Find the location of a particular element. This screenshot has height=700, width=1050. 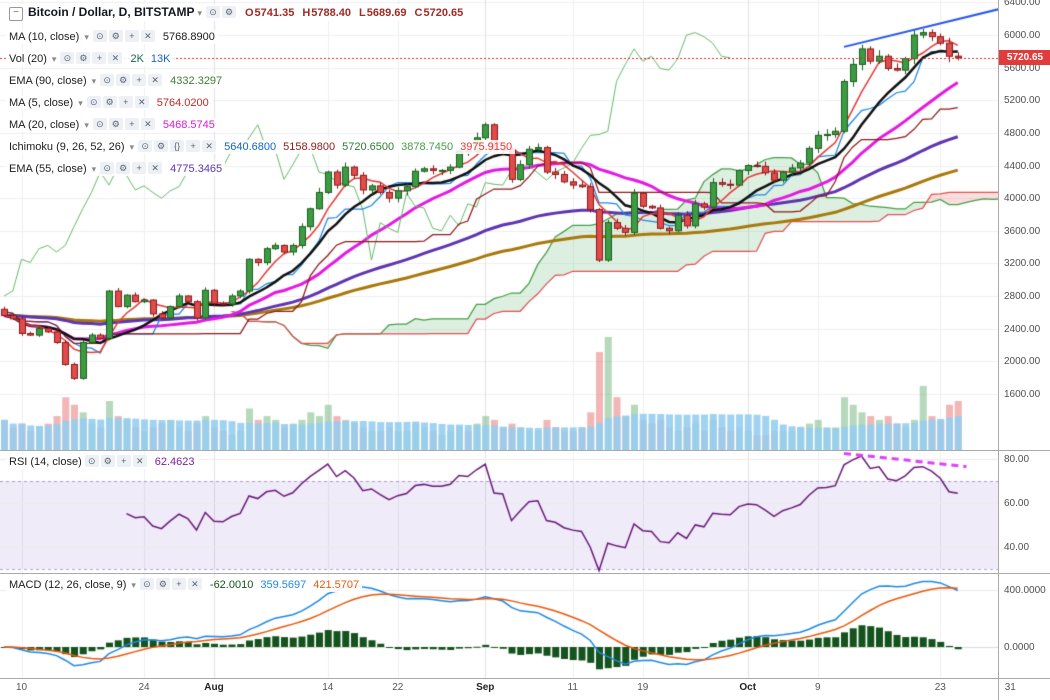

time-label: 11 is located at coordinates (572, 687).